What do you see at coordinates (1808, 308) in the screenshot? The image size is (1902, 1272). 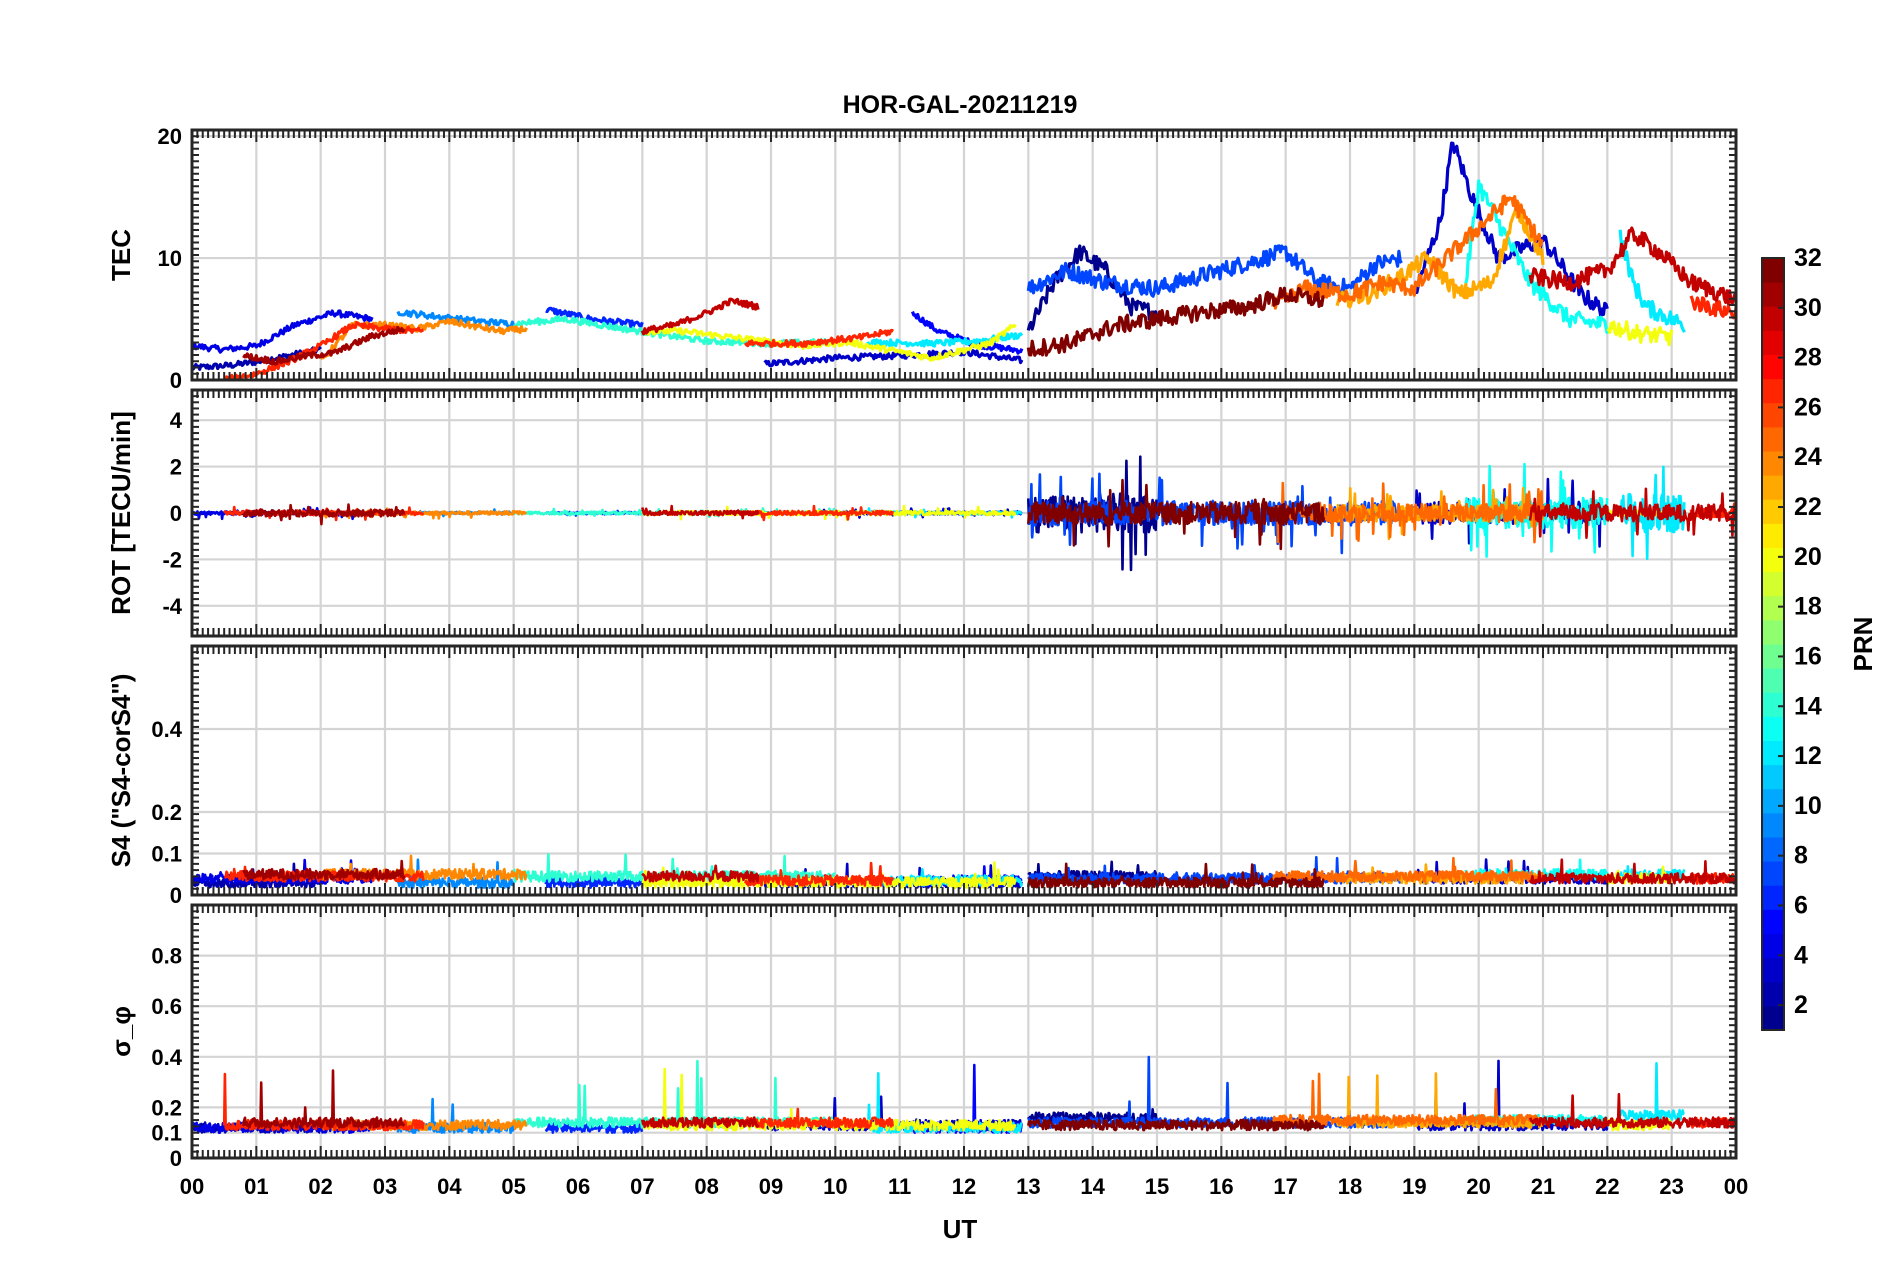 I see `colorbar-tick-label: 30` at bounding box center [1808, 308].